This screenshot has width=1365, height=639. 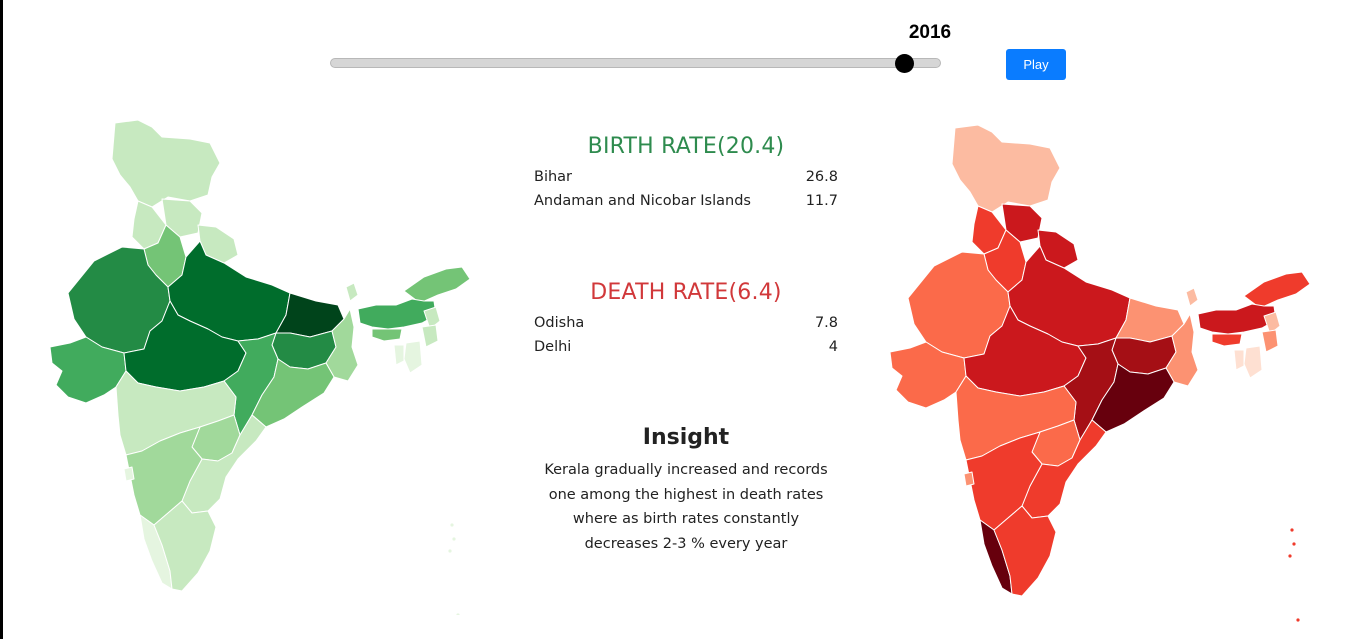 I want to click on play-button: Play, so click(x=1036, y=64).